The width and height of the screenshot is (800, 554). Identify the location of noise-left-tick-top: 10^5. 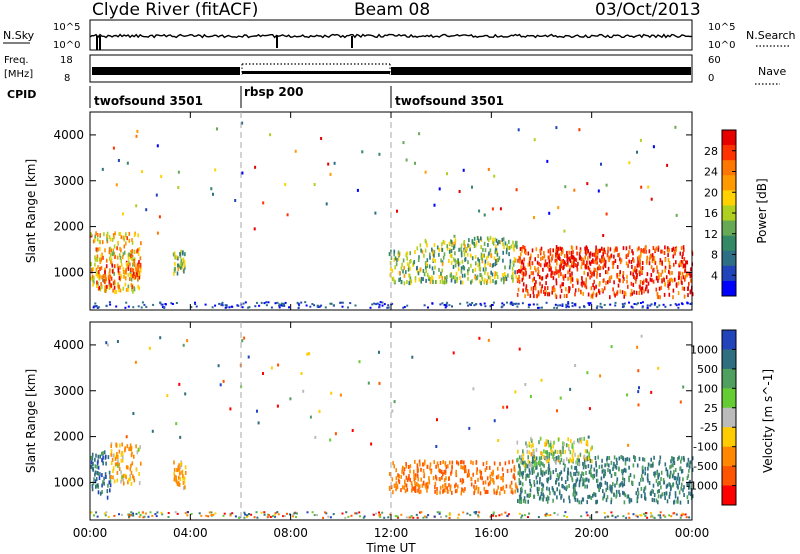
(66, 27).